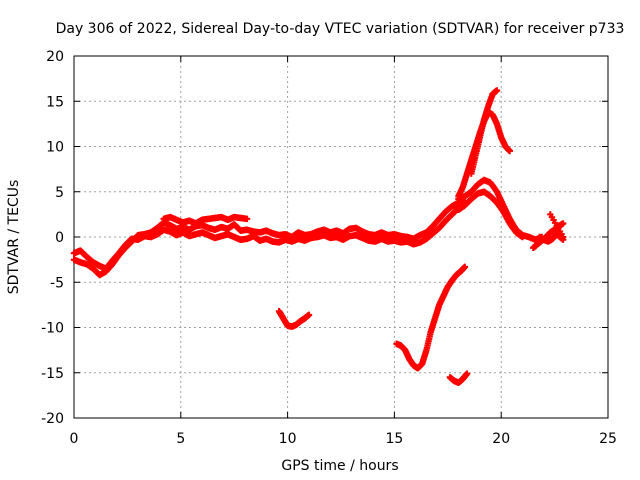 The height and width of the screenshot is (480, 640). Describe the element at coordinates (484, 132) in the screenshot. I see `series-spike-peak` at that location.